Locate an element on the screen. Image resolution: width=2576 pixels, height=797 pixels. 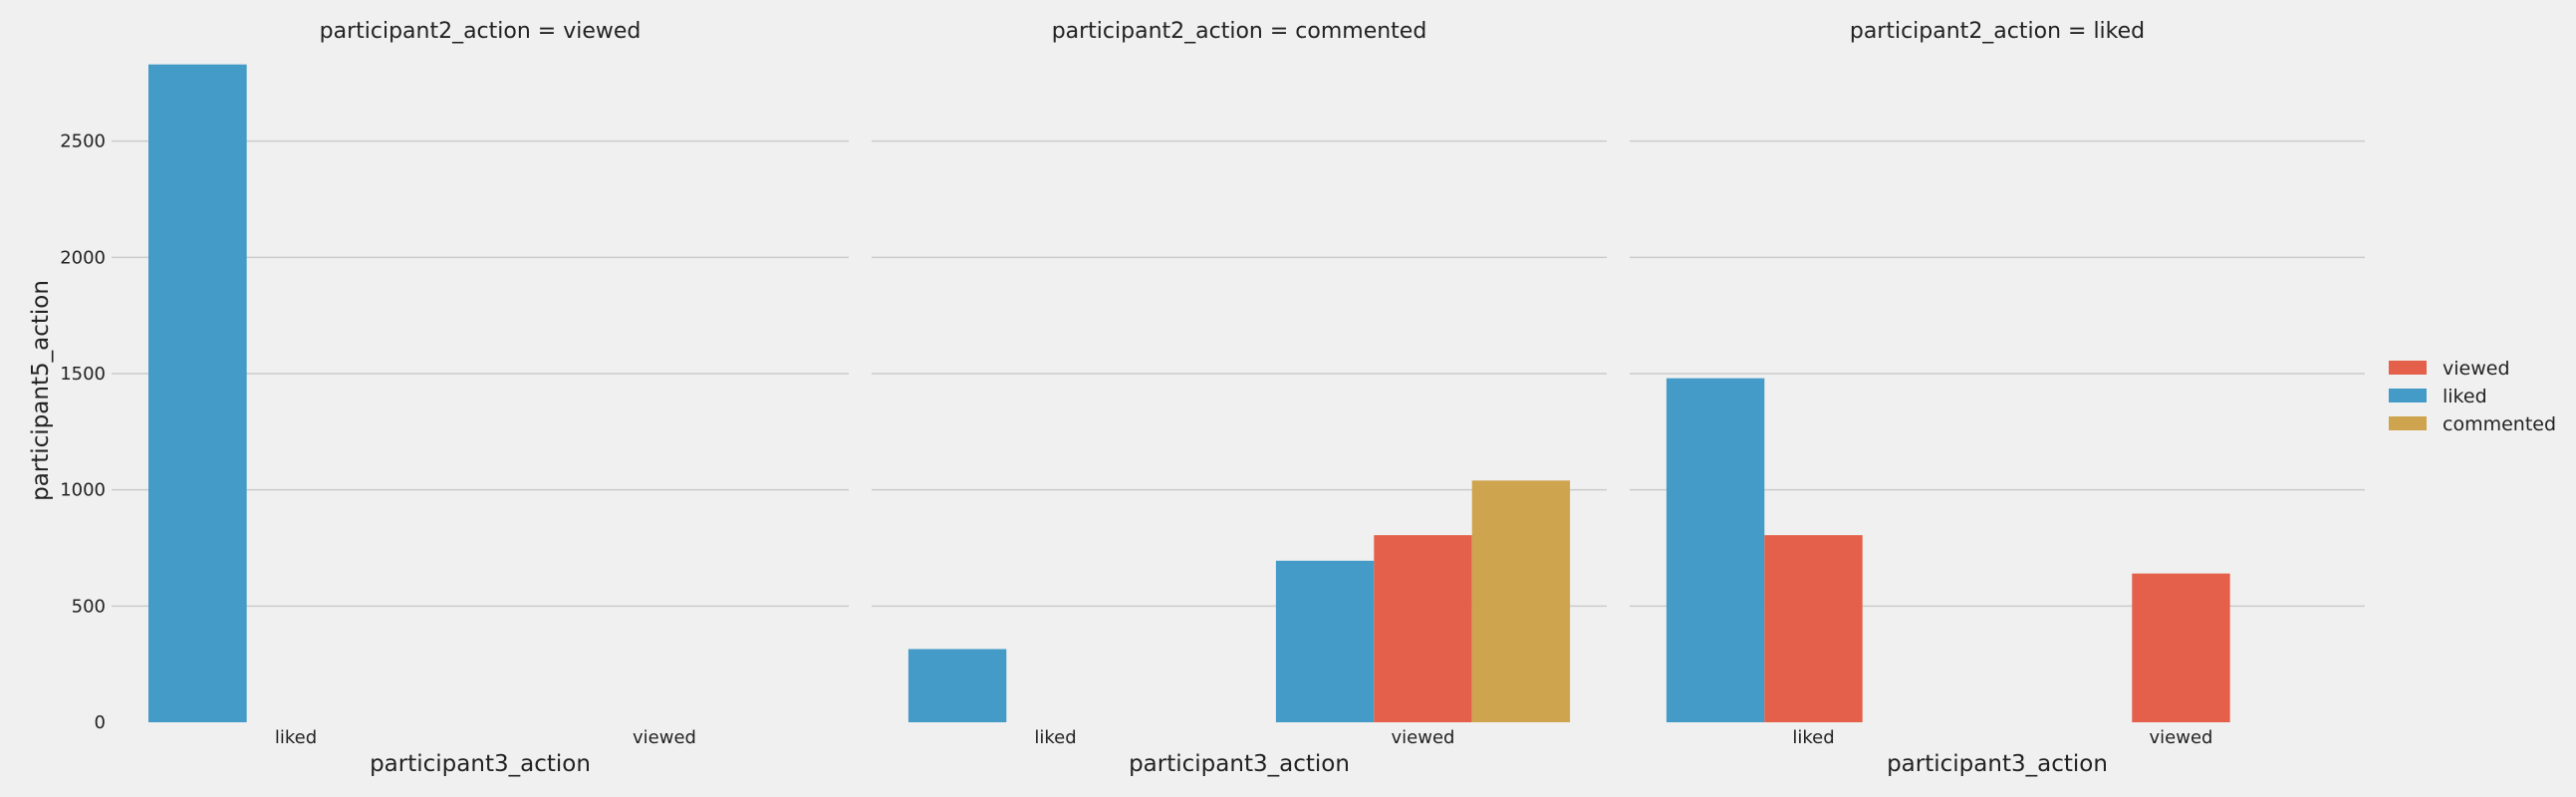
y-tick-label: 2000 is located at coordinates (83, 258).